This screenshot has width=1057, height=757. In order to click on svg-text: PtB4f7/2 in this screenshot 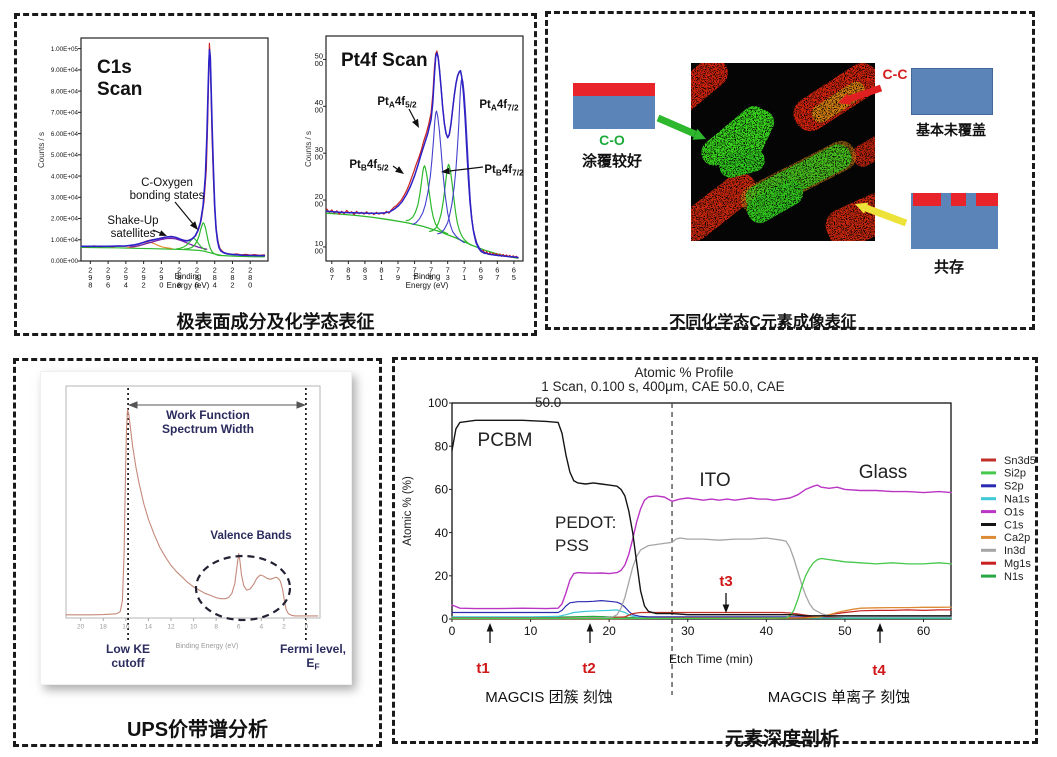, I will do `click(504, 171)`.